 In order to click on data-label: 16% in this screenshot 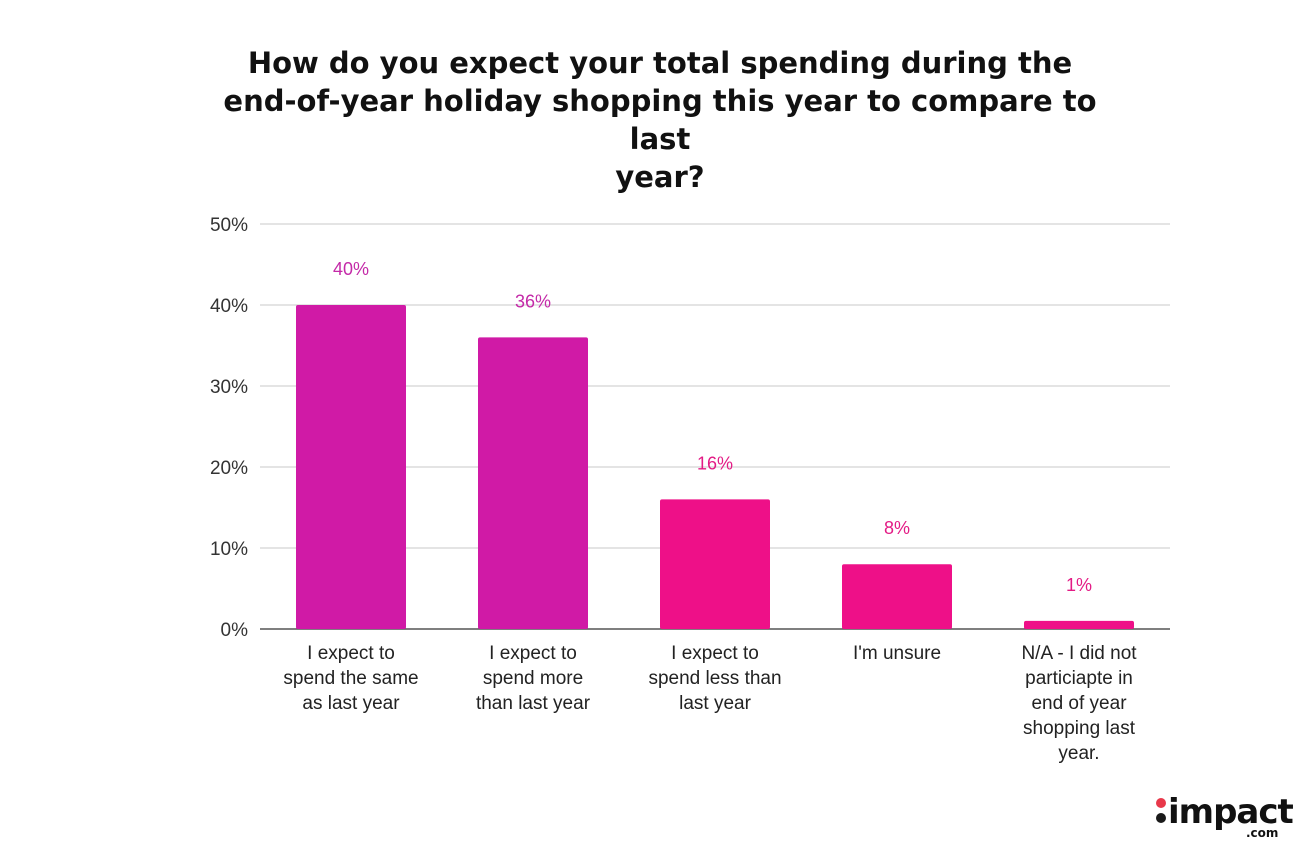, I will do `click(715, 463)`.